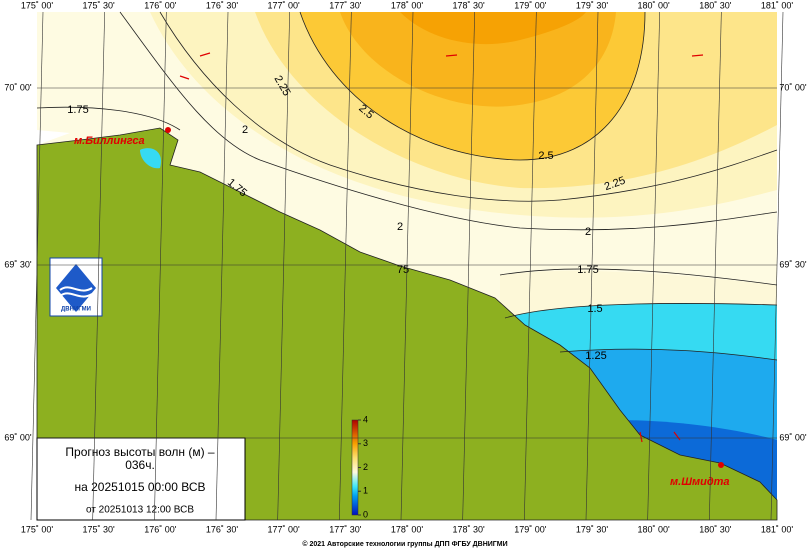 The width and height of the screenshot is (810, 555). I want to click on lagoon, so click(150, 158).